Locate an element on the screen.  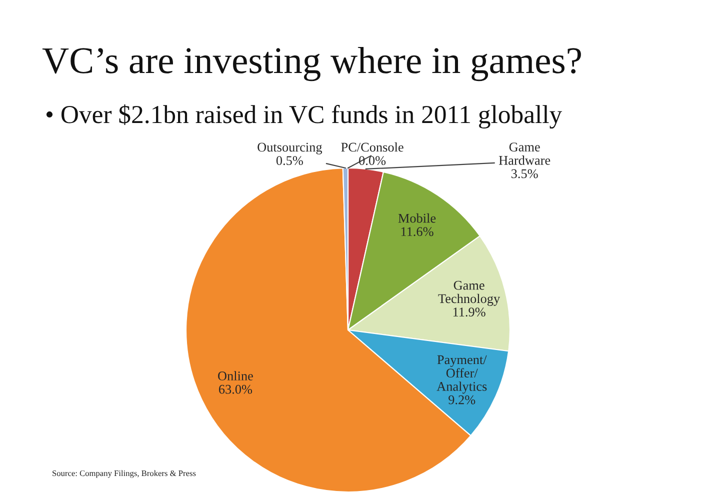
slice-label: Payment/Offer/Analytics is located at coordinates (461, 374).